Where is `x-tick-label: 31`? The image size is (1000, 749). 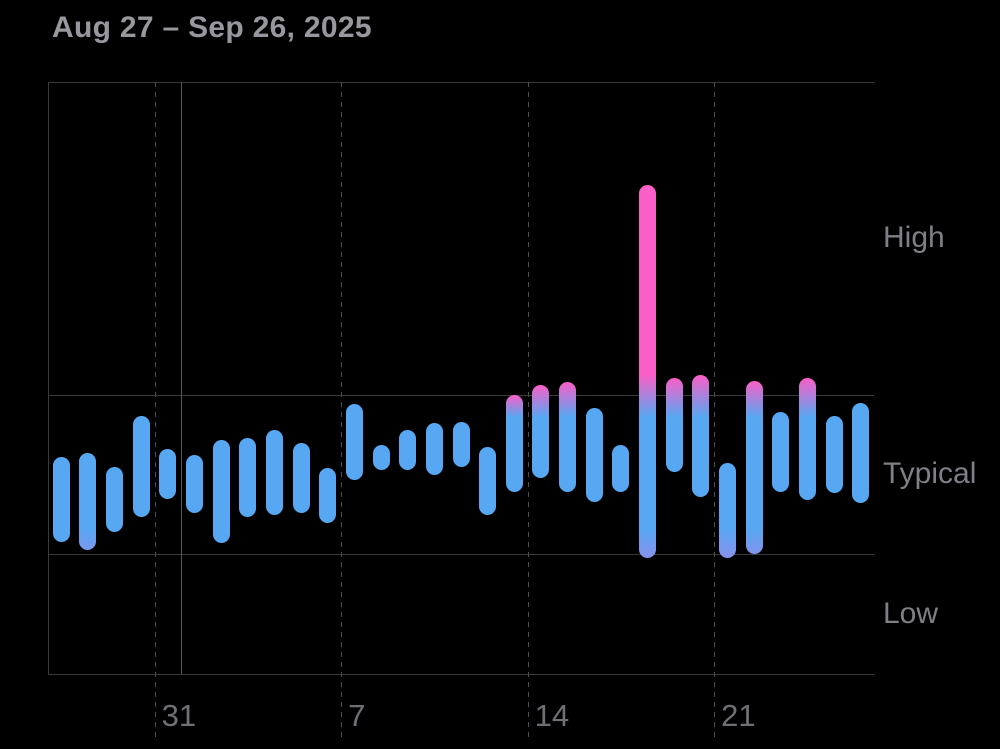
x-tick-label: 31 is located at coordinates (179, 715).